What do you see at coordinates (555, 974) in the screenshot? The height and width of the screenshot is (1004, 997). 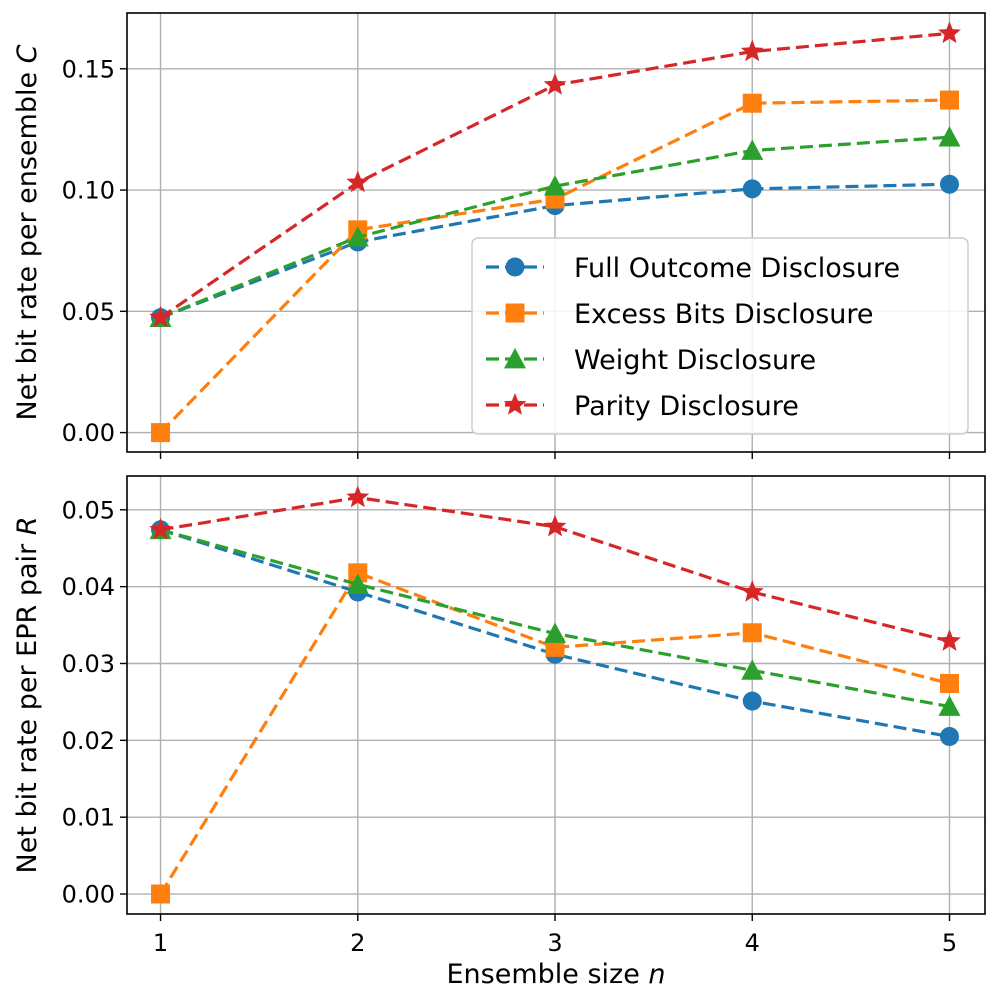 I see `x-axis-label: Ensemble size n` at bounding box center [555, 974].